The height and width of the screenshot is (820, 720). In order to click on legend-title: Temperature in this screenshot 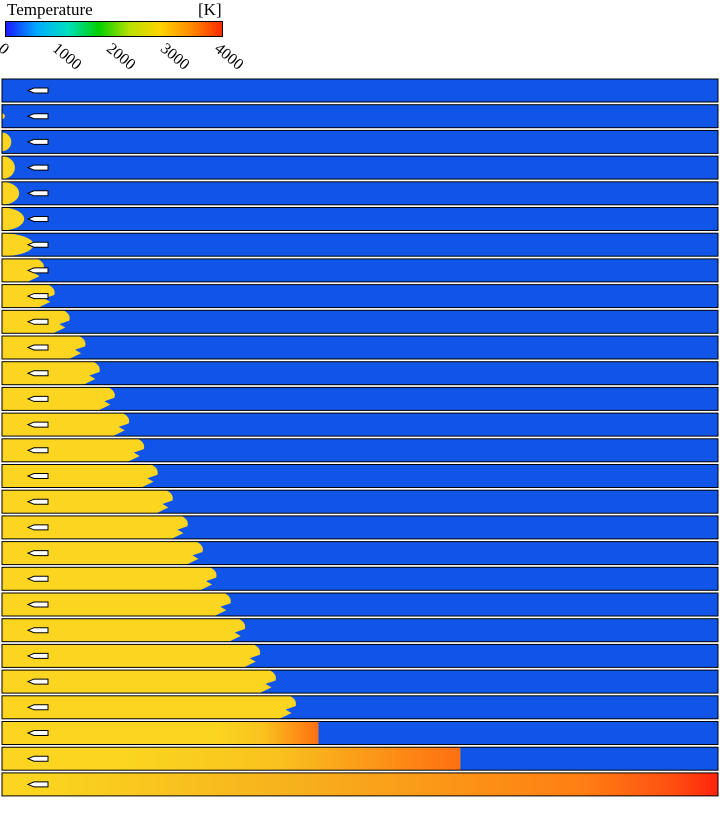, I will do `click(50, 9)`.